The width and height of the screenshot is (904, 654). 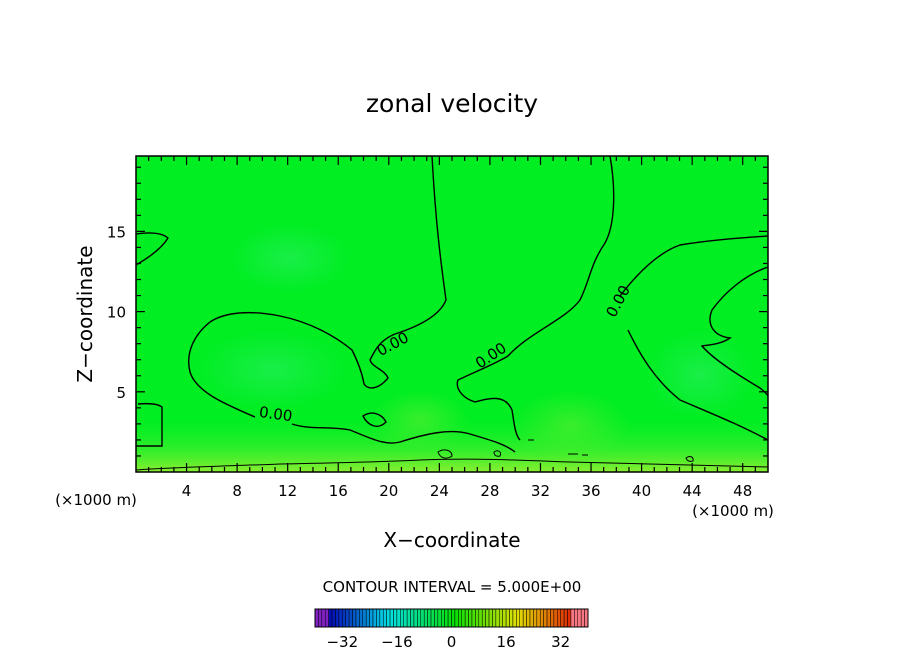 I want to click on x-tick-label: 28, so click(x=489, y=491).